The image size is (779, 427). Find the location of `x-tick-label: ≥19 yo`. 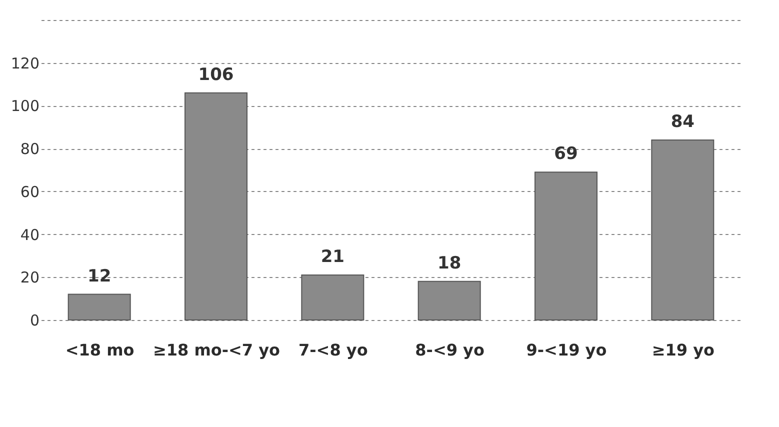

x-tick-label: ≥19 yo is located at coordinates (683, 350).